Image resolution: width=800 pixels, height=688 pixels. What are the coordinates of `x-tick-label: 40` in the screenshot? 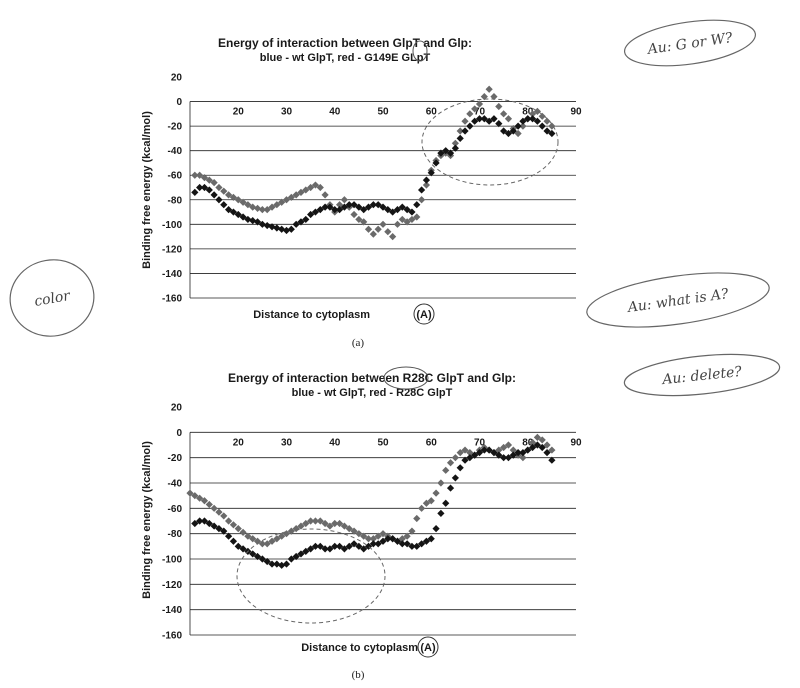 It's located at (335, 442).